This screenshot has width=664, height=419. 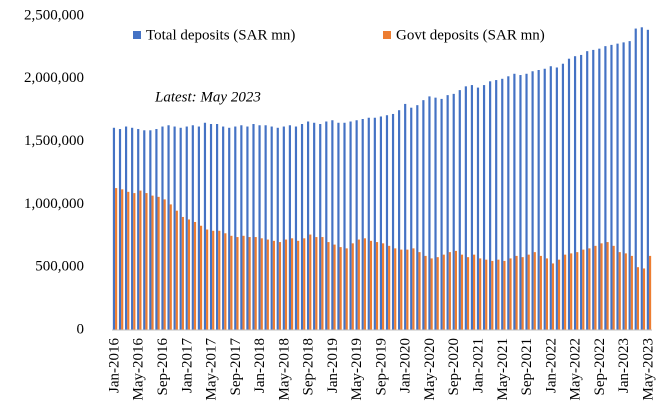 I want to click on x-tick-label: Jan-2019, so click(x=333, y=365).